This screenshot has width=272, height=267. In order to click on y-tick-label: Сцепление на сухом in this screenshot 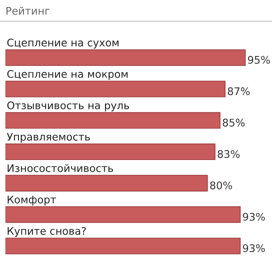, I will do `click(62, 43)`.